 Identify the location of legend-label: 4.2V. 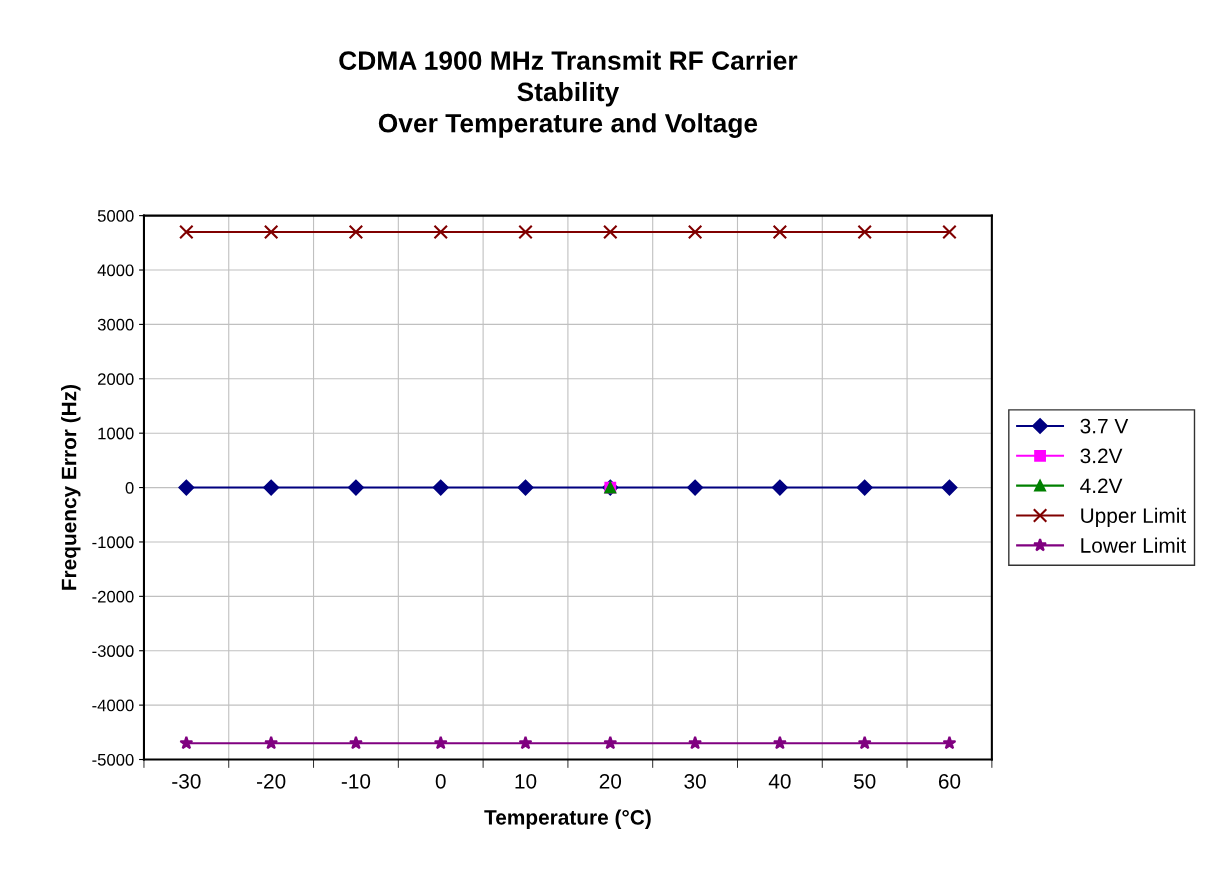
(1101, 485).